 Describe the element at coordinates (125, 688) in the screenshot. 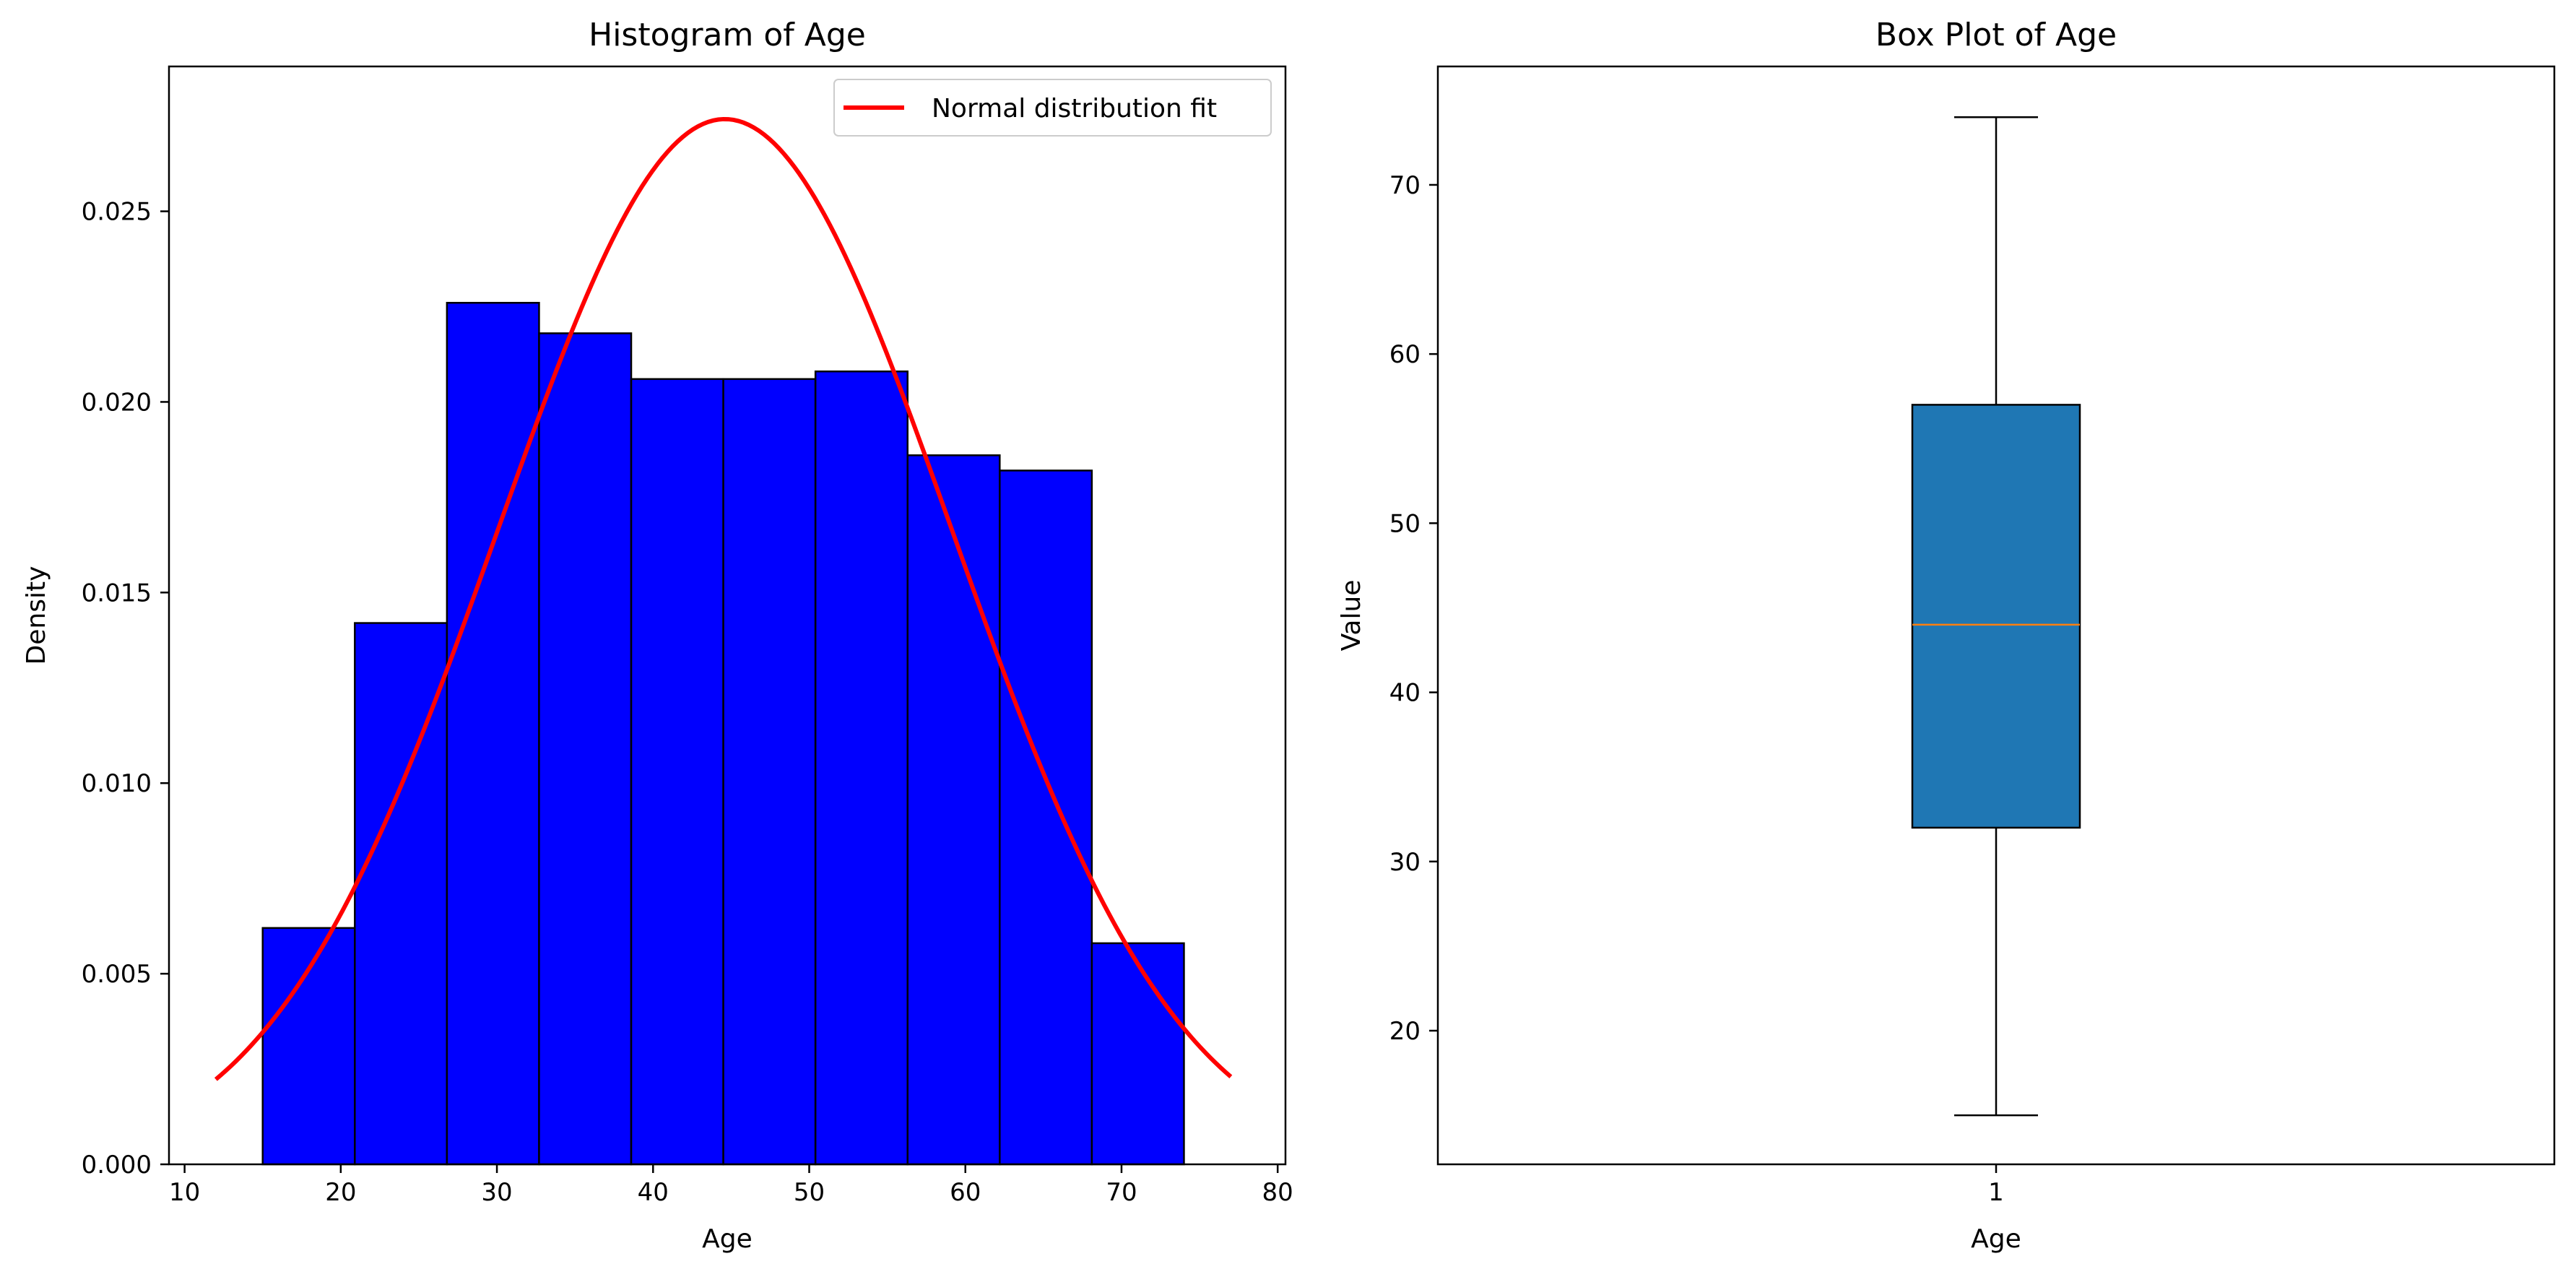

I see `histogram-y-ticks: 0.000 0.005 0.010 0.015 0.020 0.025` at that location.